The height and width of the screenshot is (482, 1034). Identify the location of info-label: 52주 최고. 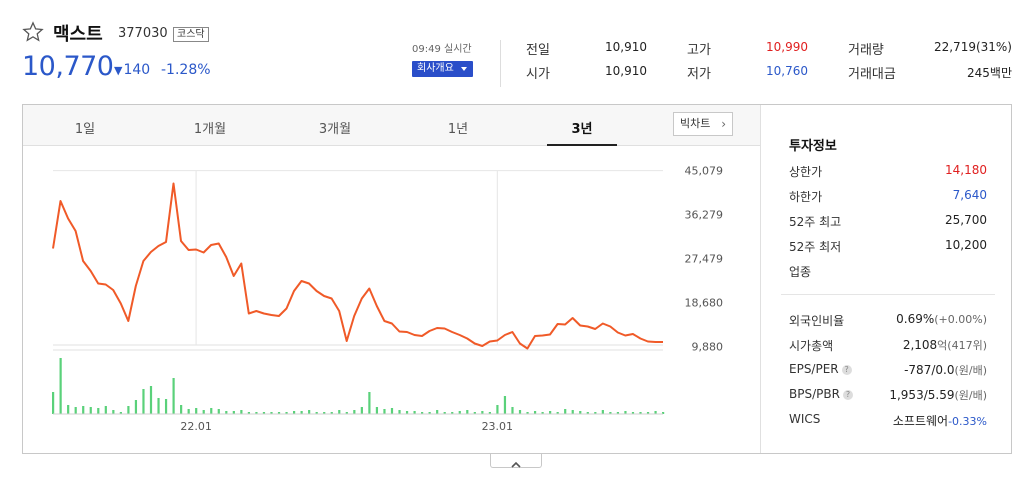
(815, 222).